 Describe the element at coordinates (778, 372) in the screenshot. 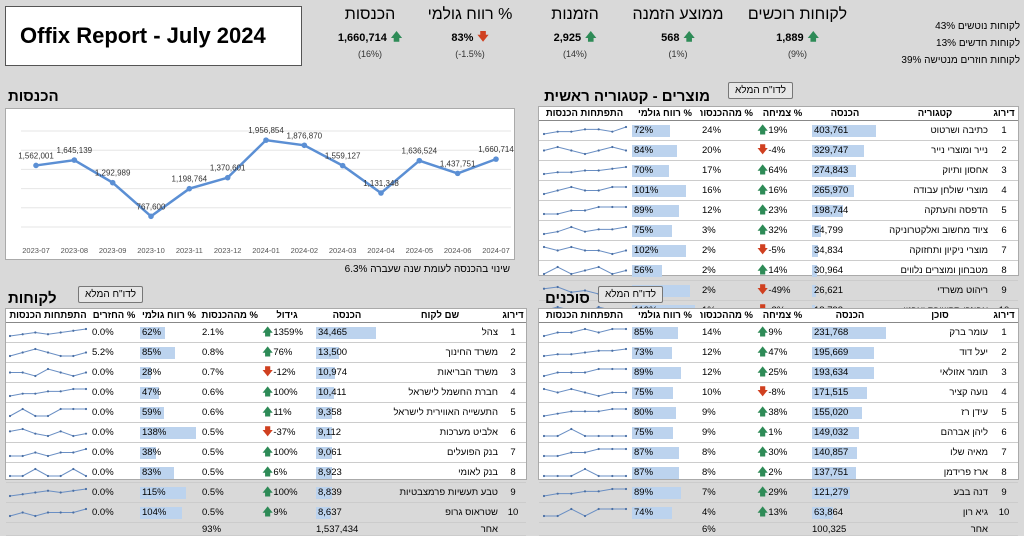

I see `table-row: 3 תומר אזולאי 193,634 🡅25% 12% 89%` at that location.